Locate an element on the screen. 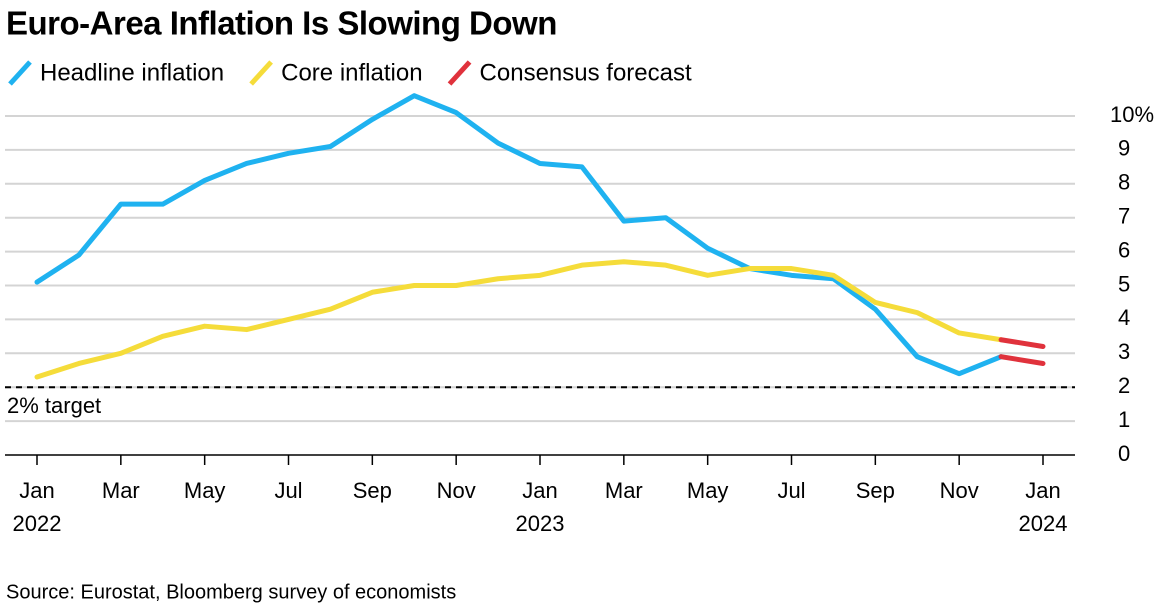 The image size is (1168, 610). legend-label: Consensus forecast is located at coordinates (586, 72).